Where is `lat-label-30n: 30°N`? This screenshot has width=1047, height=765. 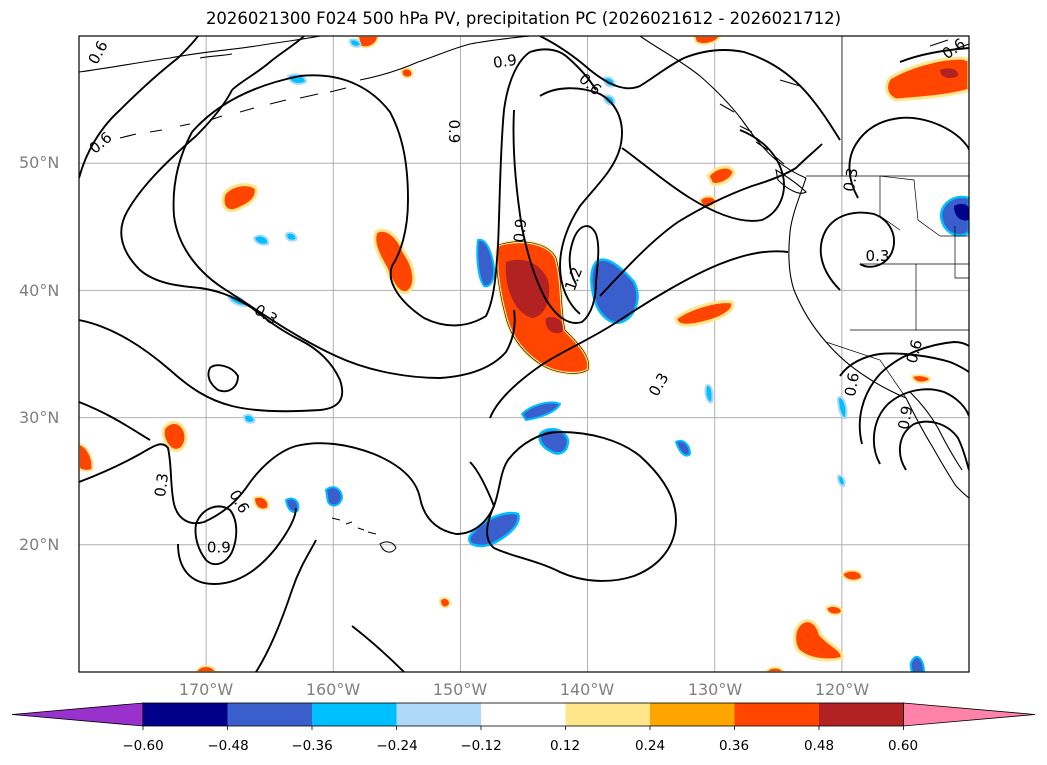 lat-label-30n: 30°N is located at coordinates (39, 417).